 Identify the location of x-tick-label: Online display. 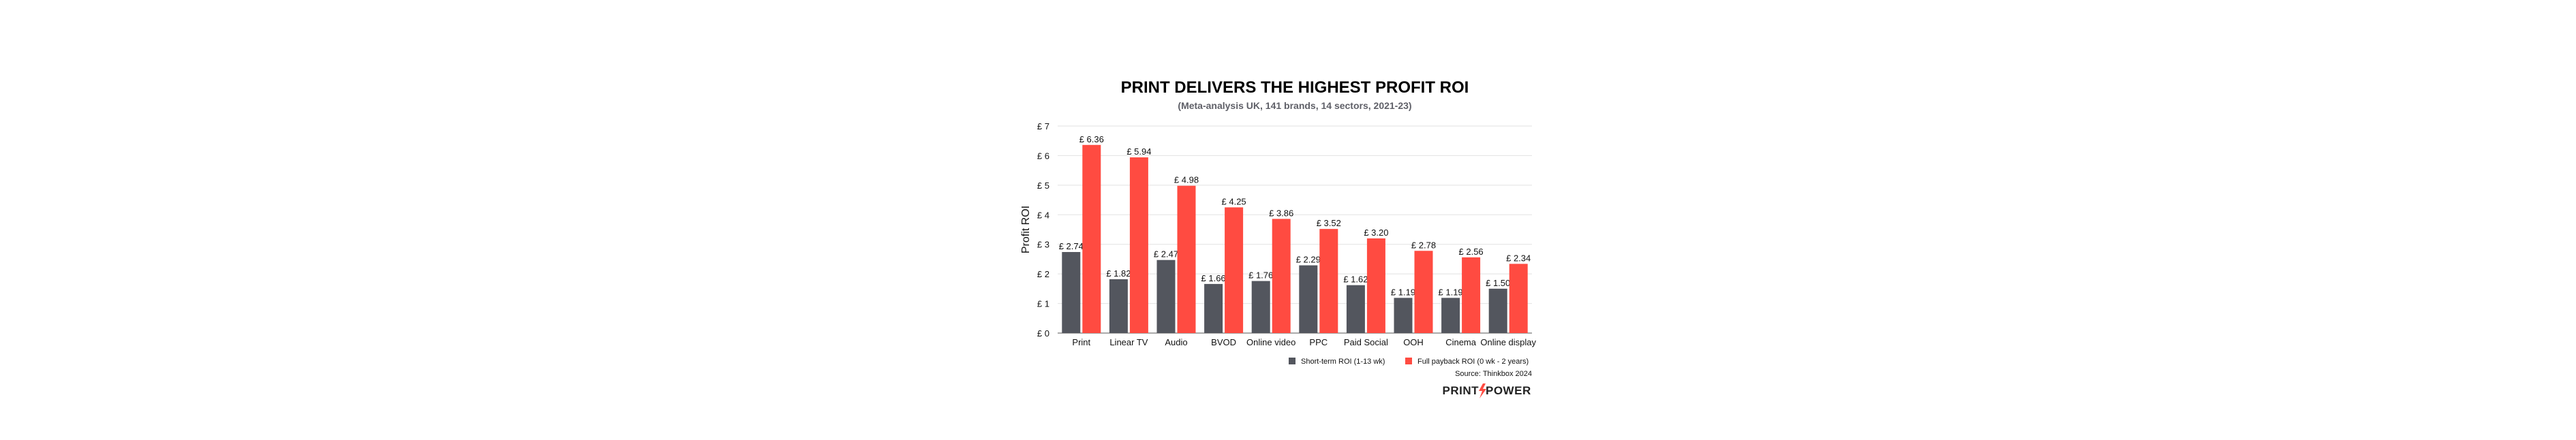
(1508, 342).